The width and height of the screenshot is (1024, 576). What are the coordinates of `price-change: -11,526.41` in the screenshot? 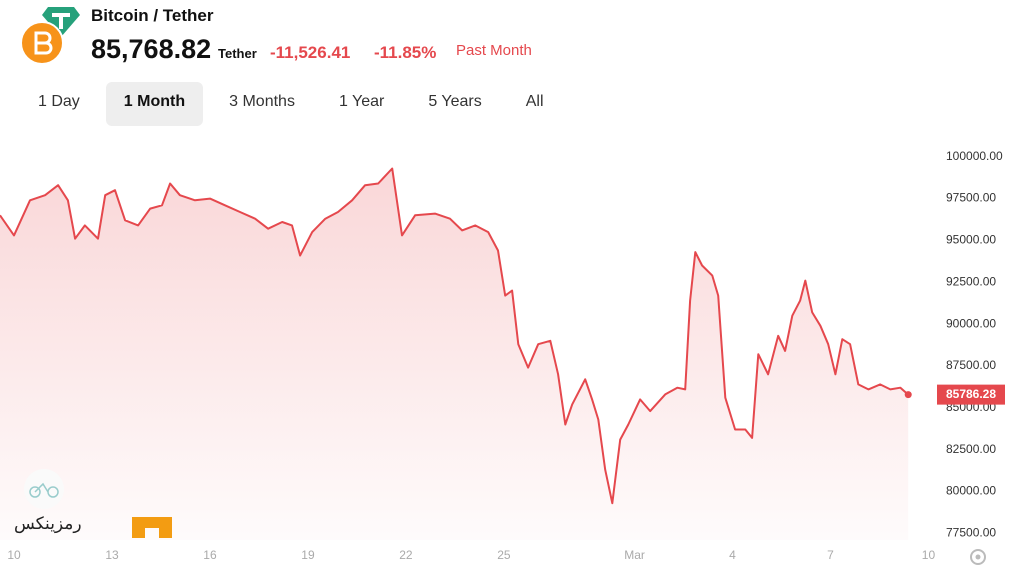 It's located at (310, 52).